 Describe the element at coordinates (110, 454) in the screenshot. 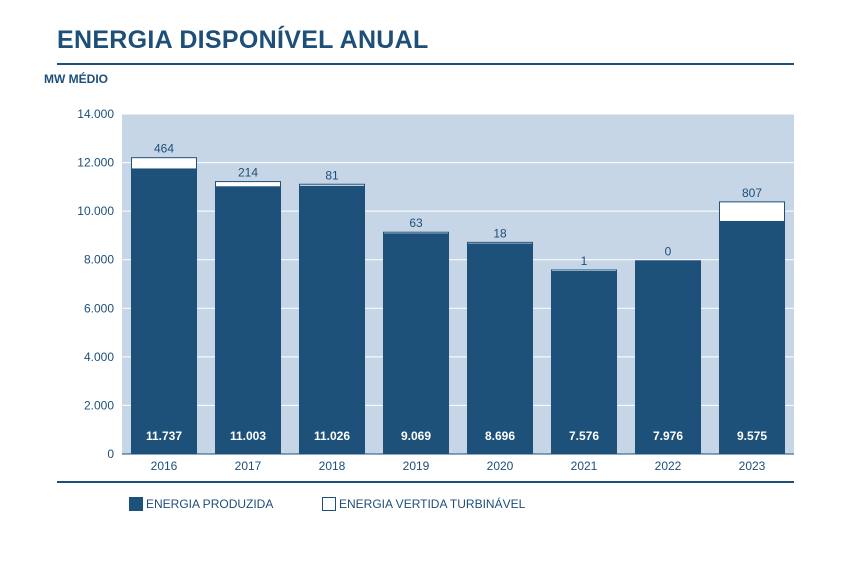

I see `y-tick-label: 0` at that location.